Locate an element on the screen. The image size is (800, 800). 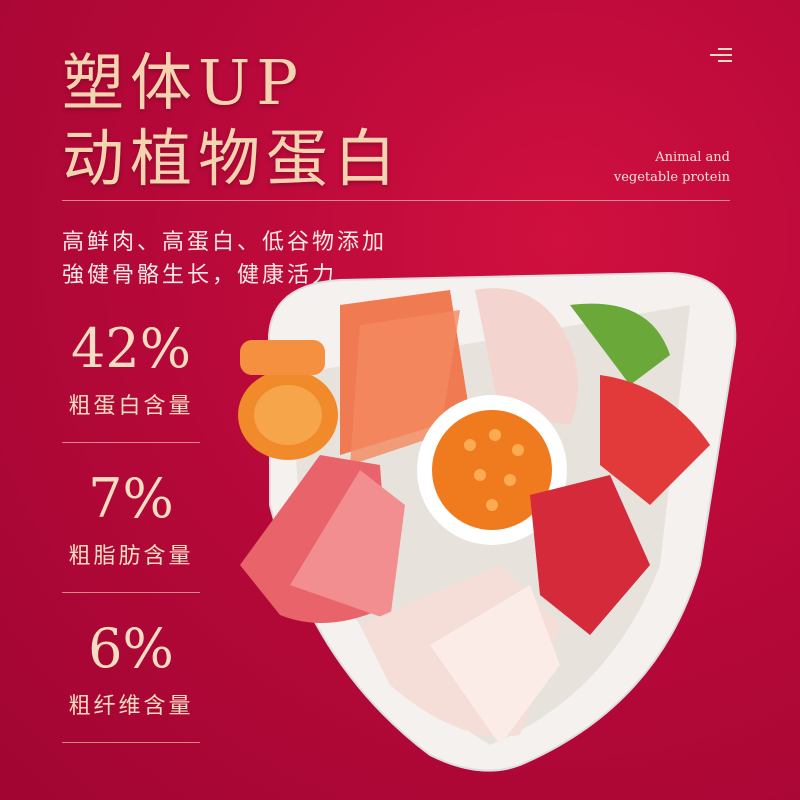
headline-line2: 动植物蛋白 is located at coordinates (232, 158).